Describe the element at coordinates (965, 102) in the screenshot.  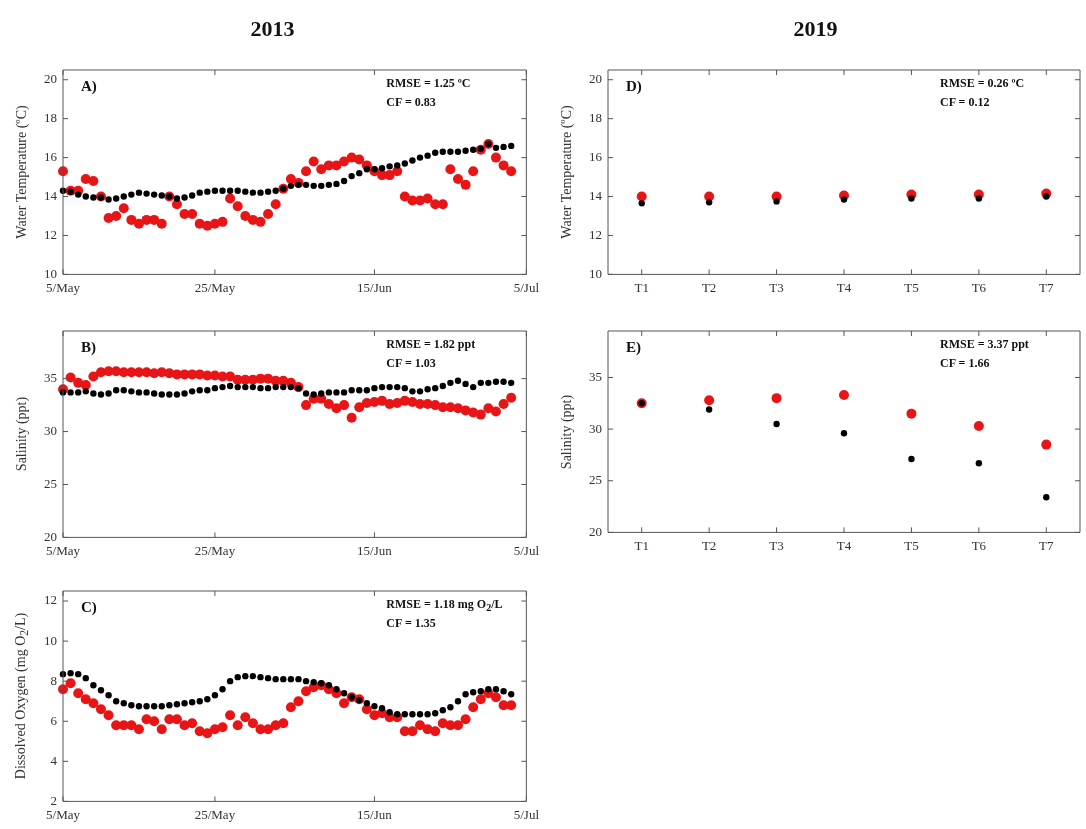
I see `annotation: CF = 0.12` at that location.